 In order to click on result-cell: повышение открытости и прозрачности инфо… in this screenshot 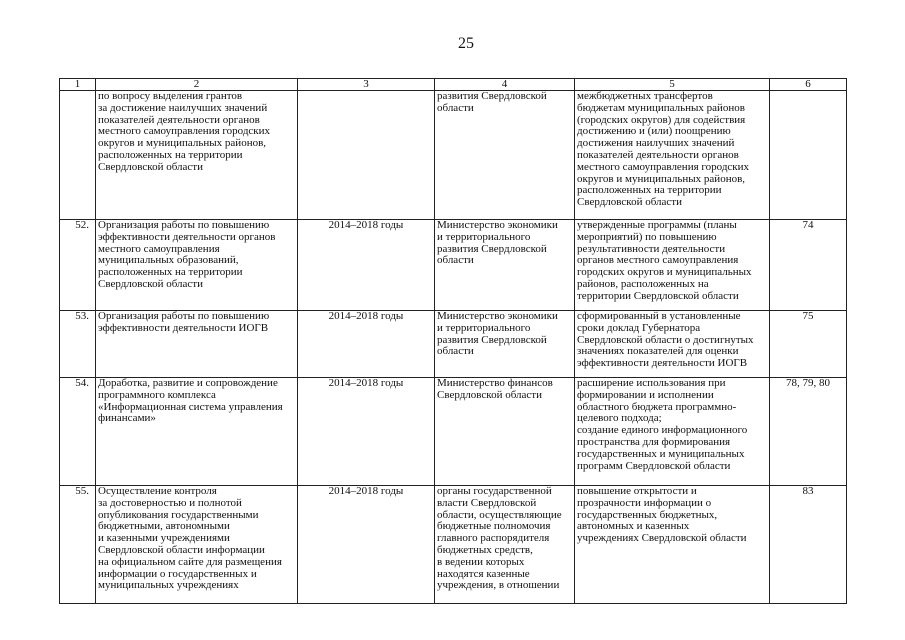, I will do `click(672, 544)`.